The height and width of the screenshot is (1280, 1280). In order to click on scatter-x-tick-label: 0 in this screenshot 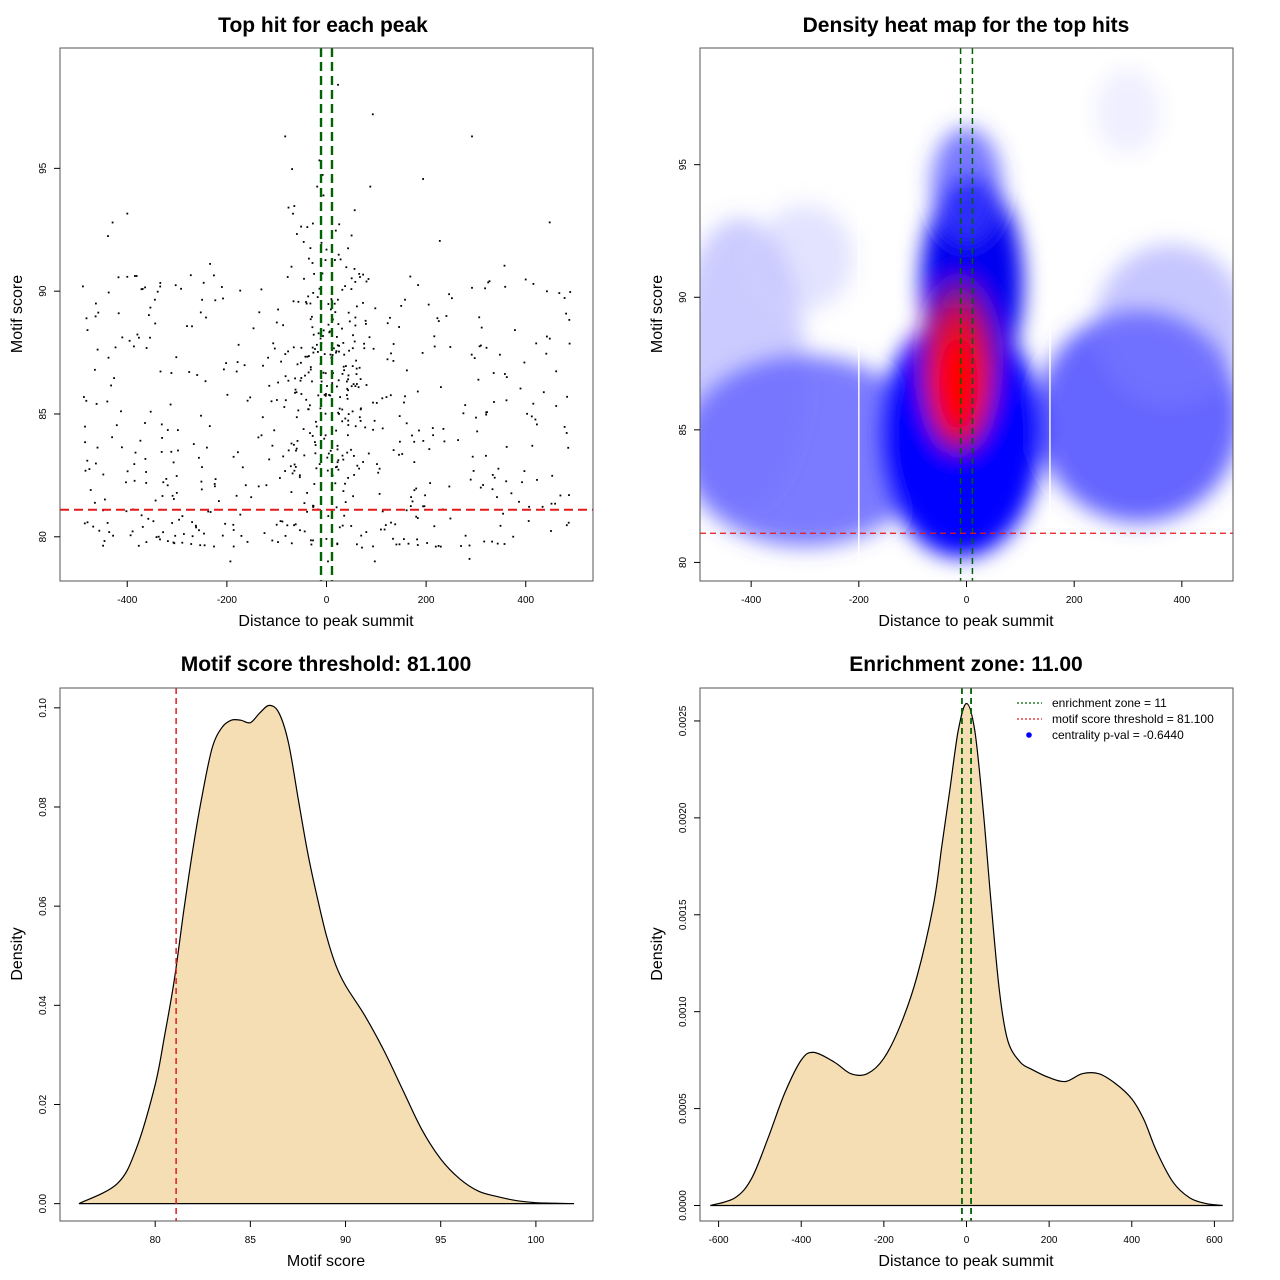, I will do `click(327, 600)`.